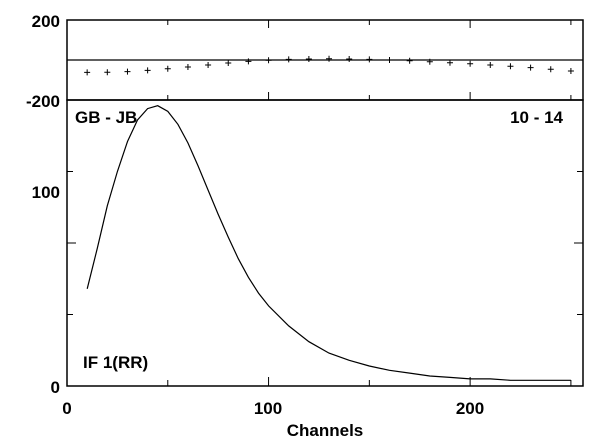  I want to click on x-axis-title: Channels, so click(325, 430).